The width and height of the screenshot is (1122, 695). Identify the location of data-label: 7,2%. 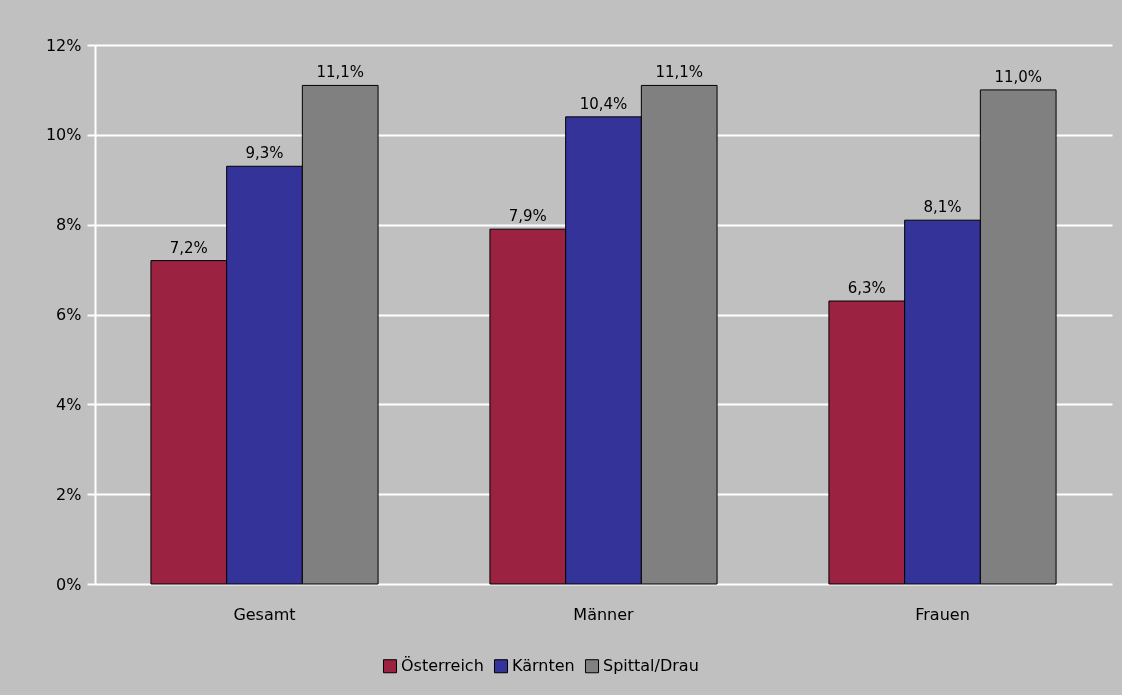
(188, 247).